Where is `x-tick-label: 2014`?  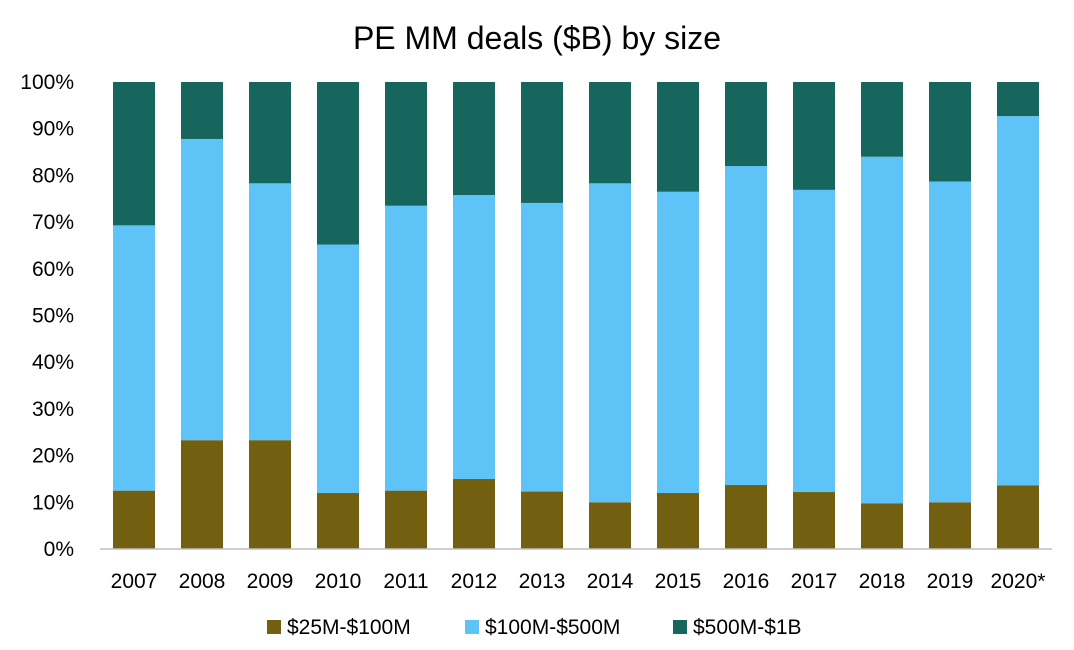 x-tick-label: 2014 is located at coordinates (610, 581).